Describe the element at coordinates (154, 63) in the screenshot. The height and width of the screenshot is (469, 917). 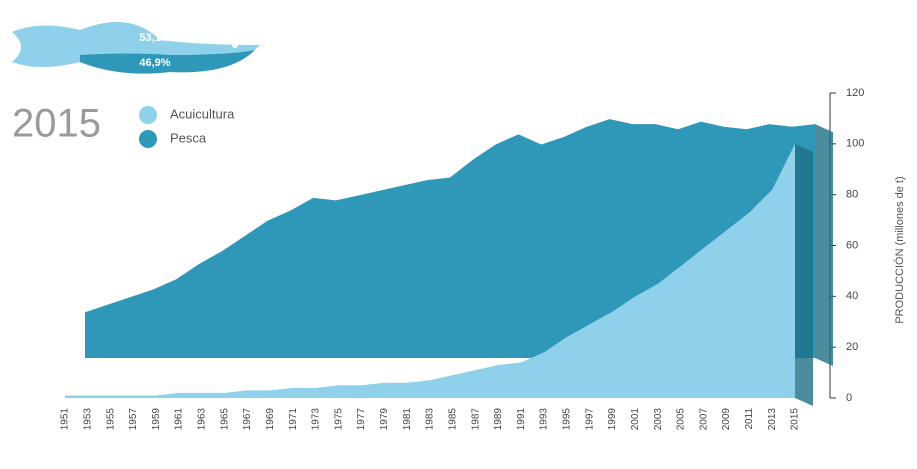
I see `share-label: 46,9%` at that location.